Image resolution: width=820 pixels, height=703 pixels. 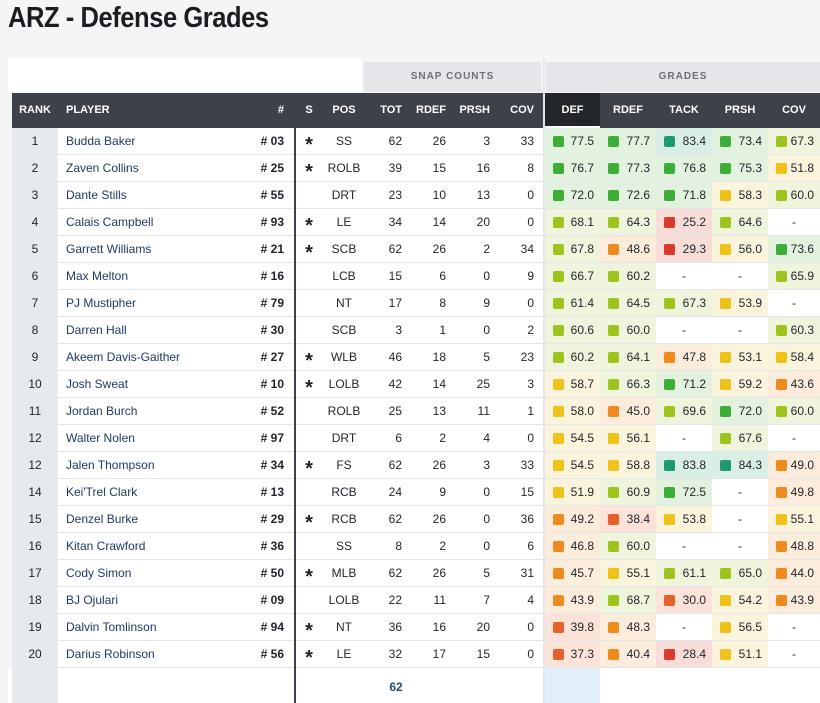 I want to click on snaps-prsh: 0, so click(x=486, y=546).